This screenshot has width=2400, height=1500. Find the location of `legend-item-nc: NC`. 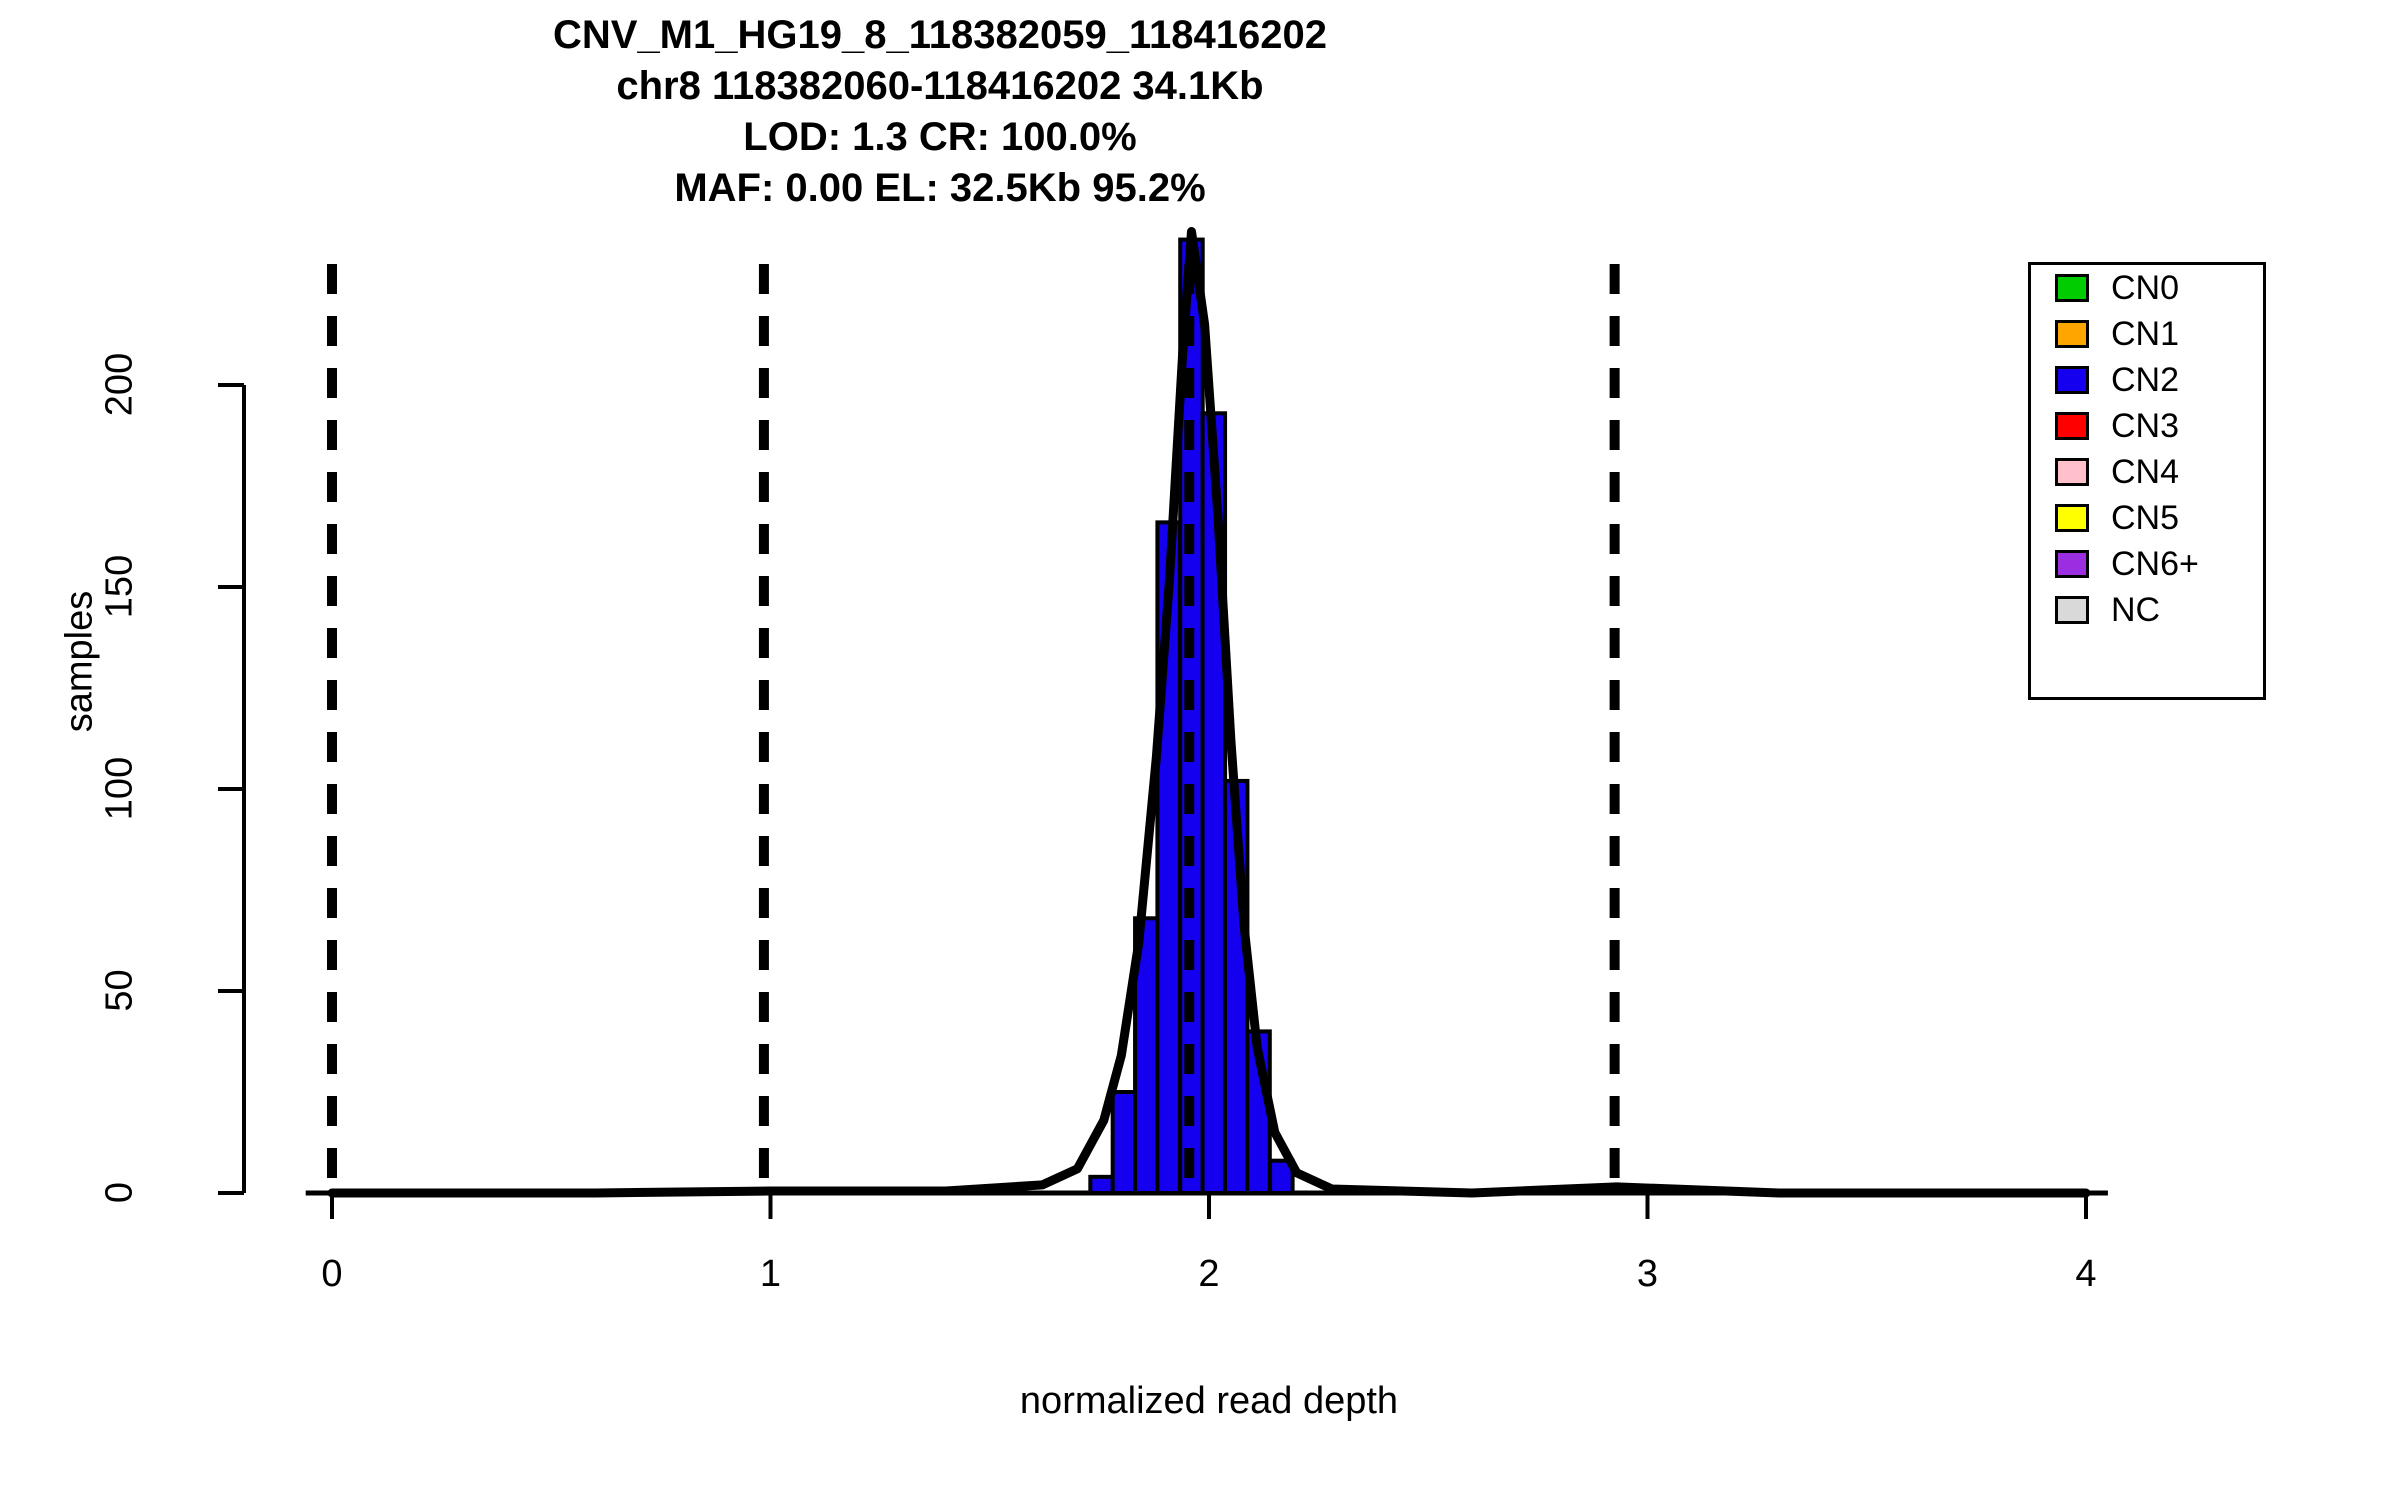

legend-item-nc: NC is located at coordinates (2159, 610).